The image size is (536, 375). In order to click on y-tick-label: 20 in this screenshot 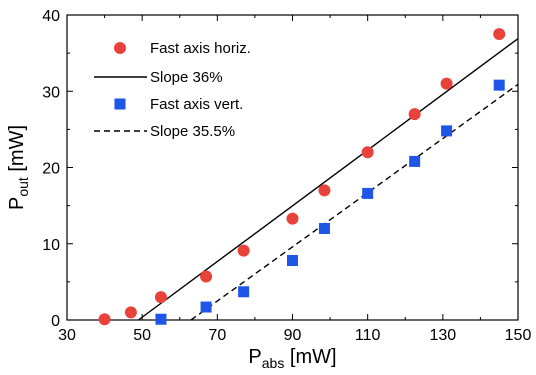, I will do `click(51, 169)`.